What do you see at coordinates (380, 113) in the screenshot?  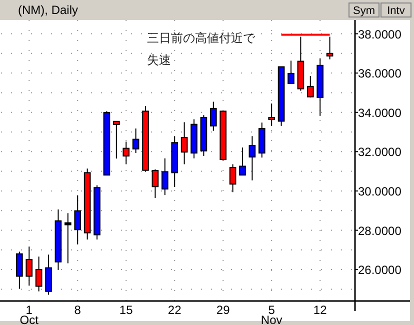 I see `y-tick-label: 34.0000` at bounding box center [380, 113].